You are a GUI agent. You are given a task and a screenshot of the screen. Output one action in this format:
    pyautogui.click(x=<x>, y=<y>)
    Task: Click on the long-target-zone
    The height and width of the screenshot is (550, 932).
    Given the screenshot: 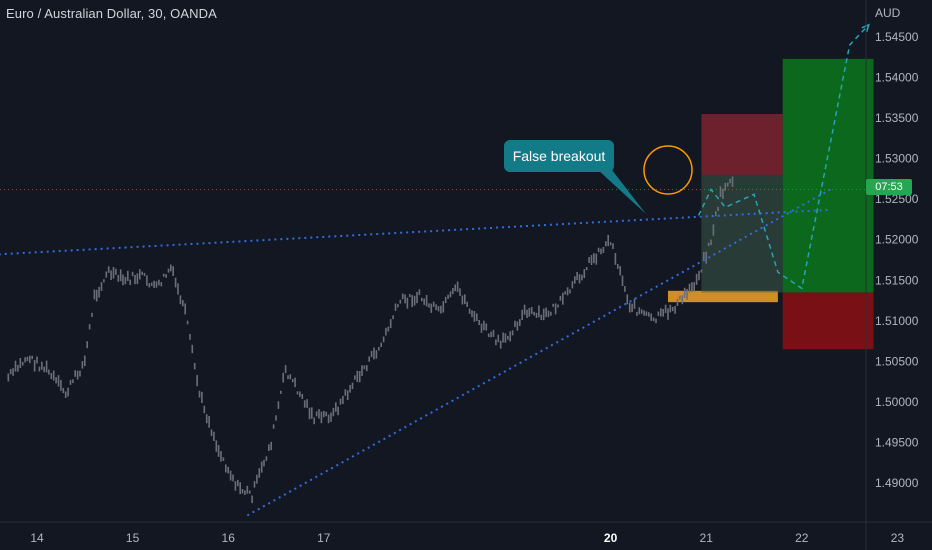 What is the action you would take?
    pyautogui.click(x=828, y=175)
    